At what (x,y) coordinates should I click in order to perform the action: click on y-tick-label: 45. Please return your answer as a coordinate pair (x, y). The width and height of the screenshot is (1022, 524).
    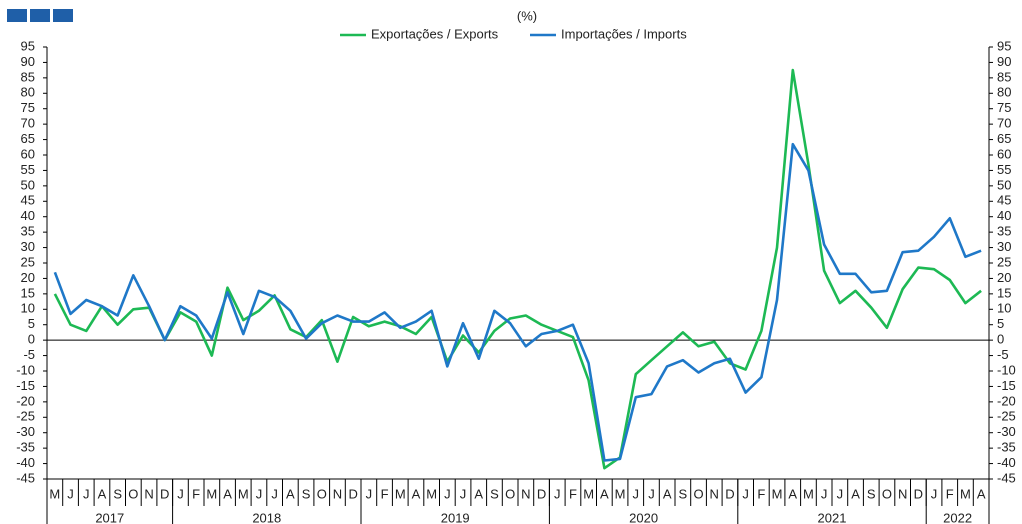
    Looking at the image, I should click on (28, 200).